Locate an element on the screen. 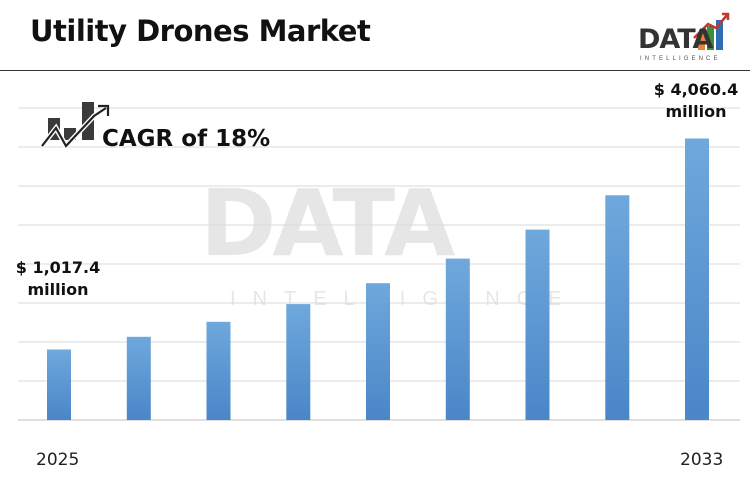 The image size is (750, 500). growth-chart-icon is located at coordinates (75, 126).